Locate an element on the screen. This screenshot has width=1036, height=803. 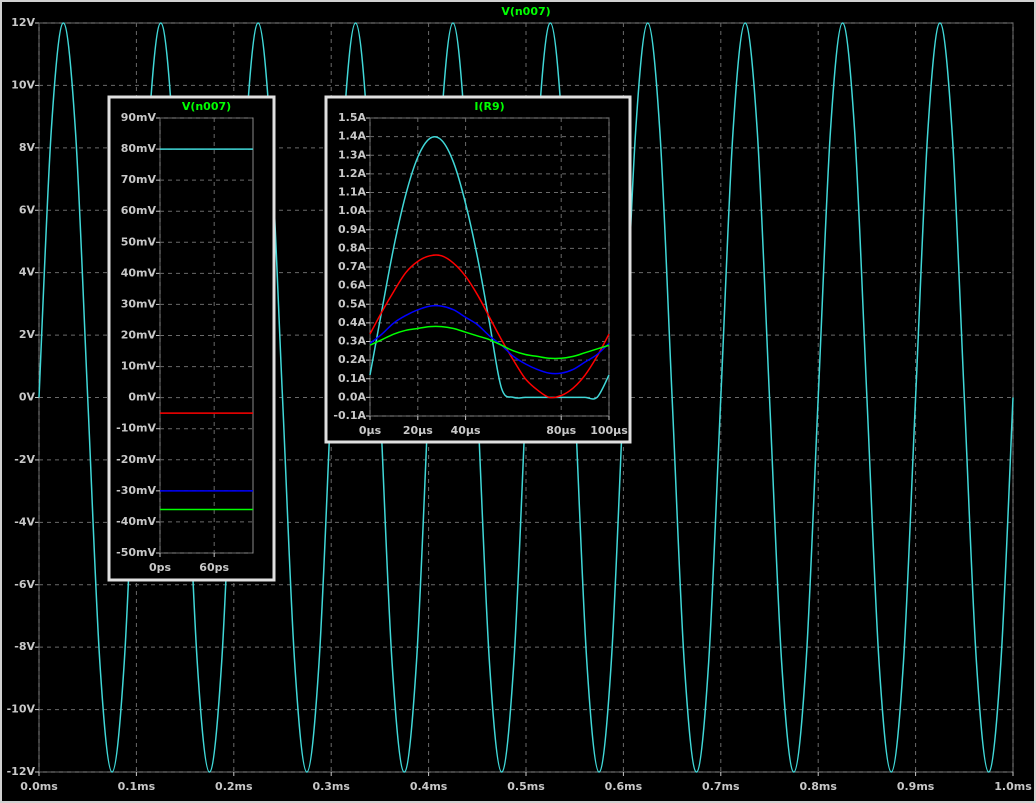
y-tick-label: -20mV is located at coordinates (136, 459).